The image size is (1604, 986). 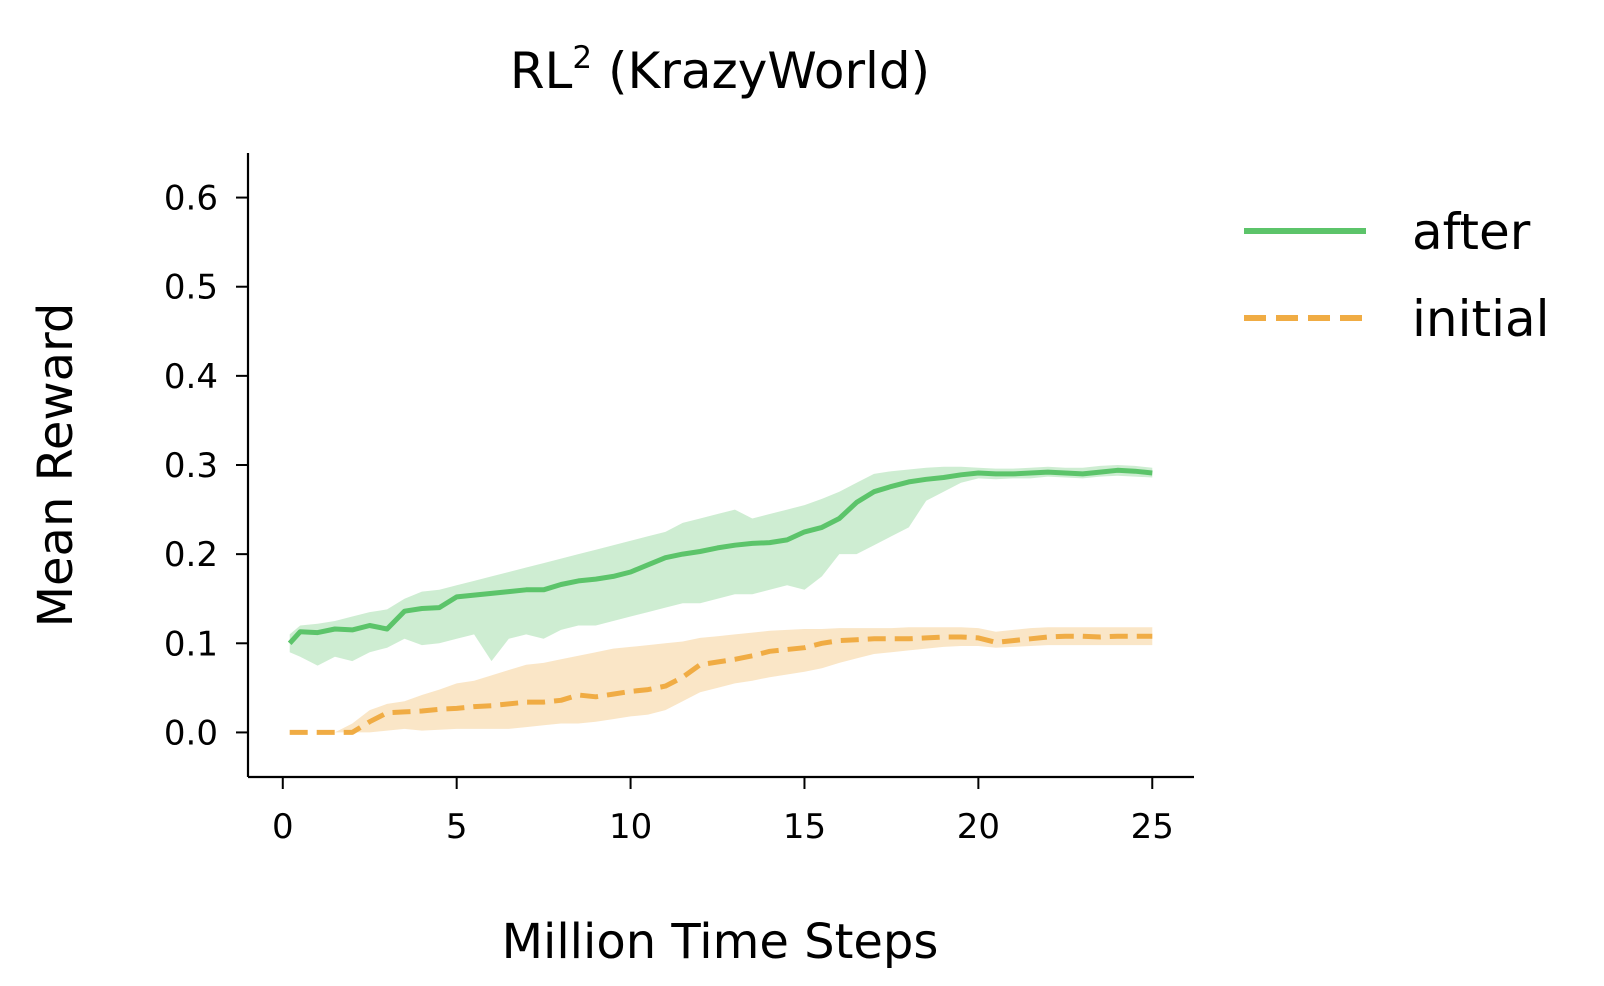 I want to click on x-tick-label: 15, so click(x=804, y=827).